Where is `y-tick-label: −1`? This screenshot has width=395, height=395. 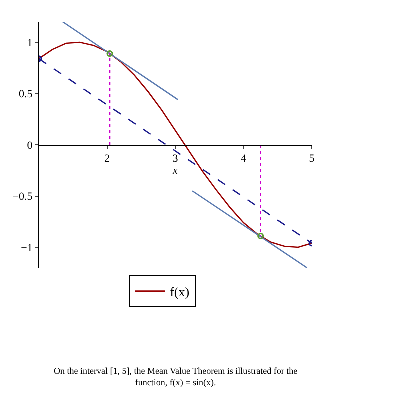 y-tick-label: −1 is located at coordinates (27, 248).